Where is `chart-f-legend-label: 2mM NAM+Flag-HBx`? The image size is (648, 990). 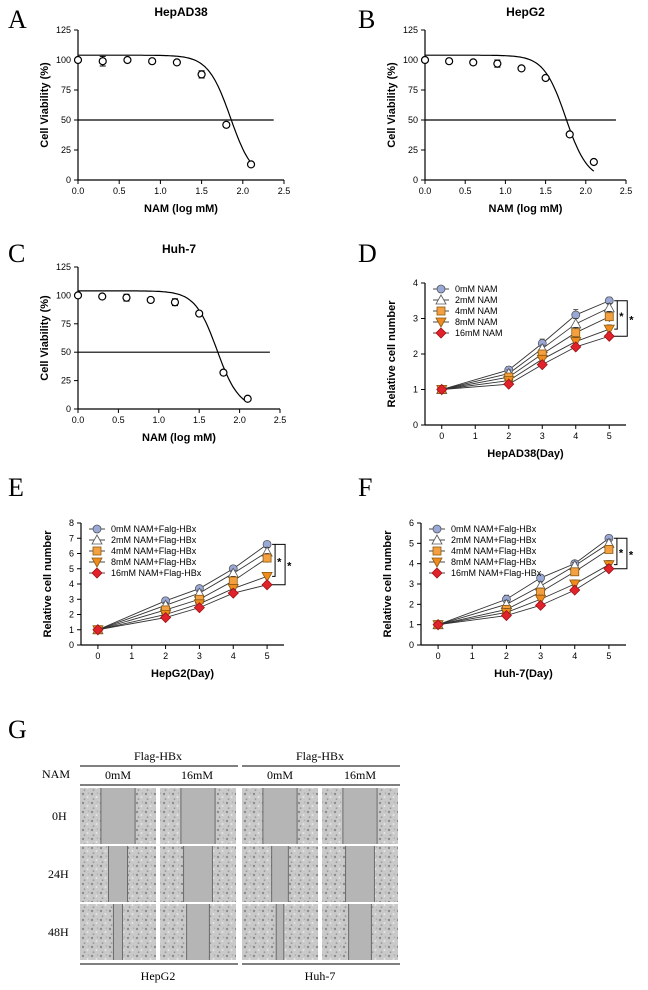
chart-f-legend-label: 2mM NAM+Flag-HBx is located at coordinates (494, 540).